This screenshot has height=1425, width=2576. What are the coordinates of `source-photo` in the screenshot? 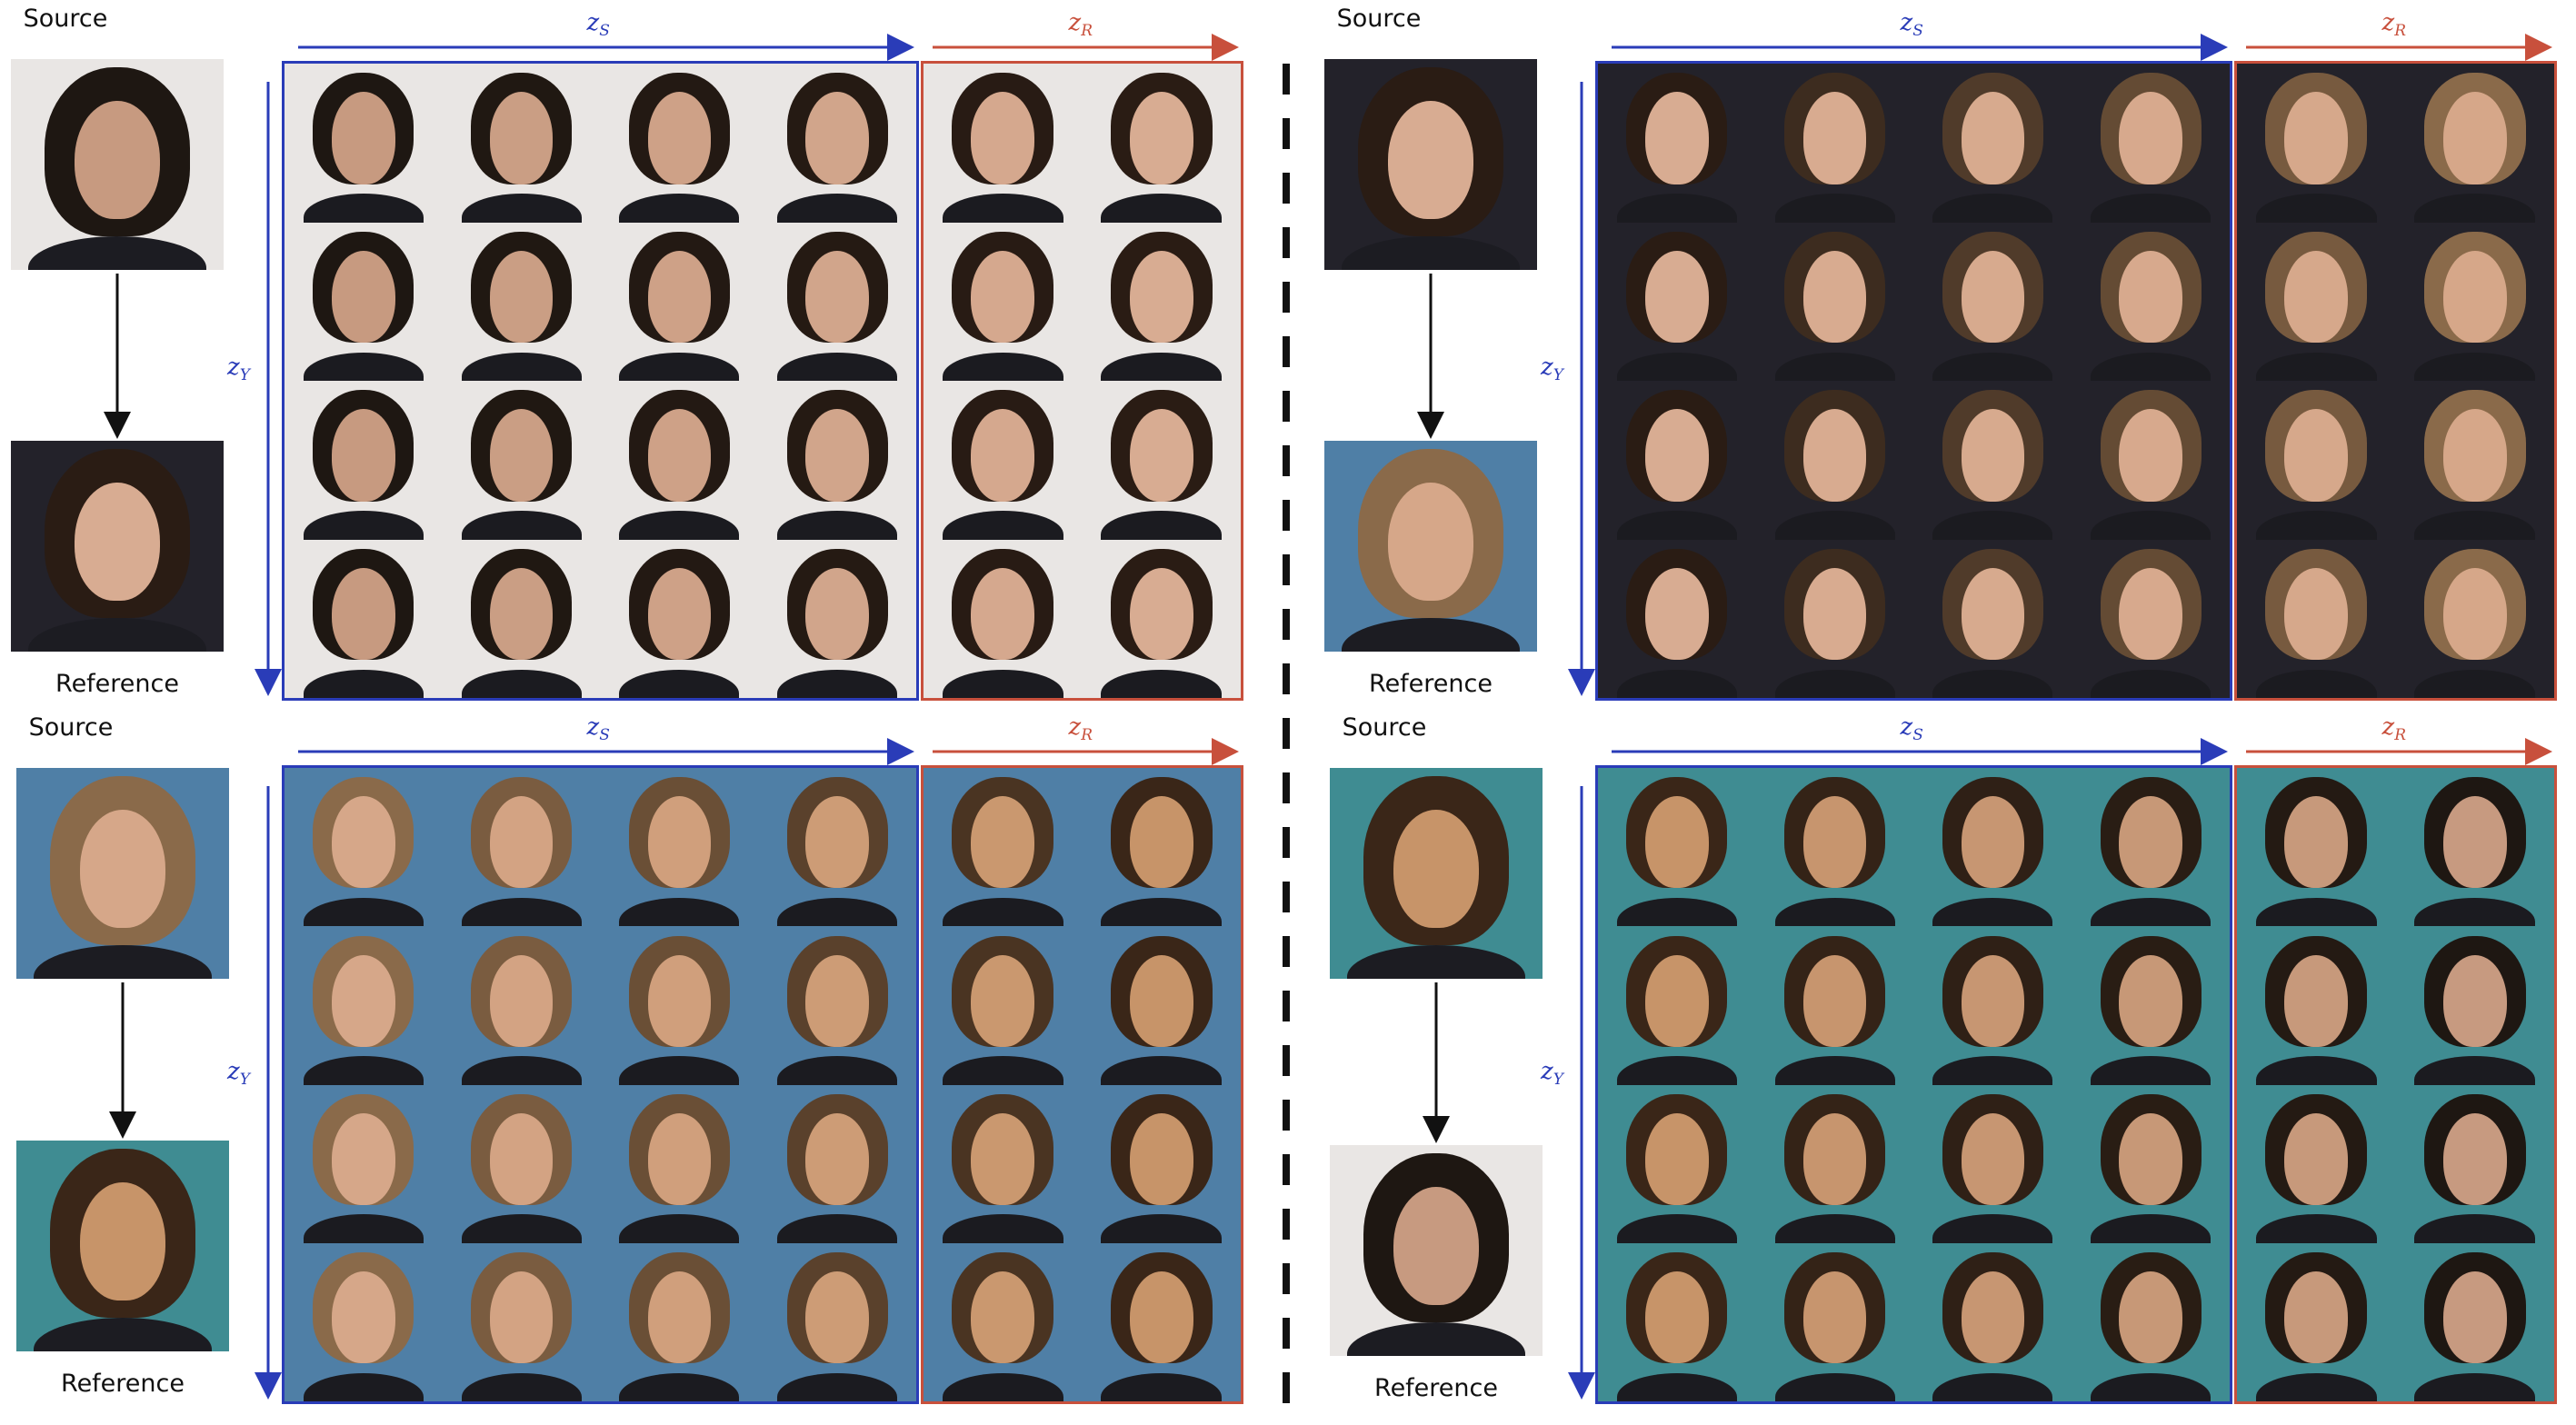 It's located at (1430, 164).